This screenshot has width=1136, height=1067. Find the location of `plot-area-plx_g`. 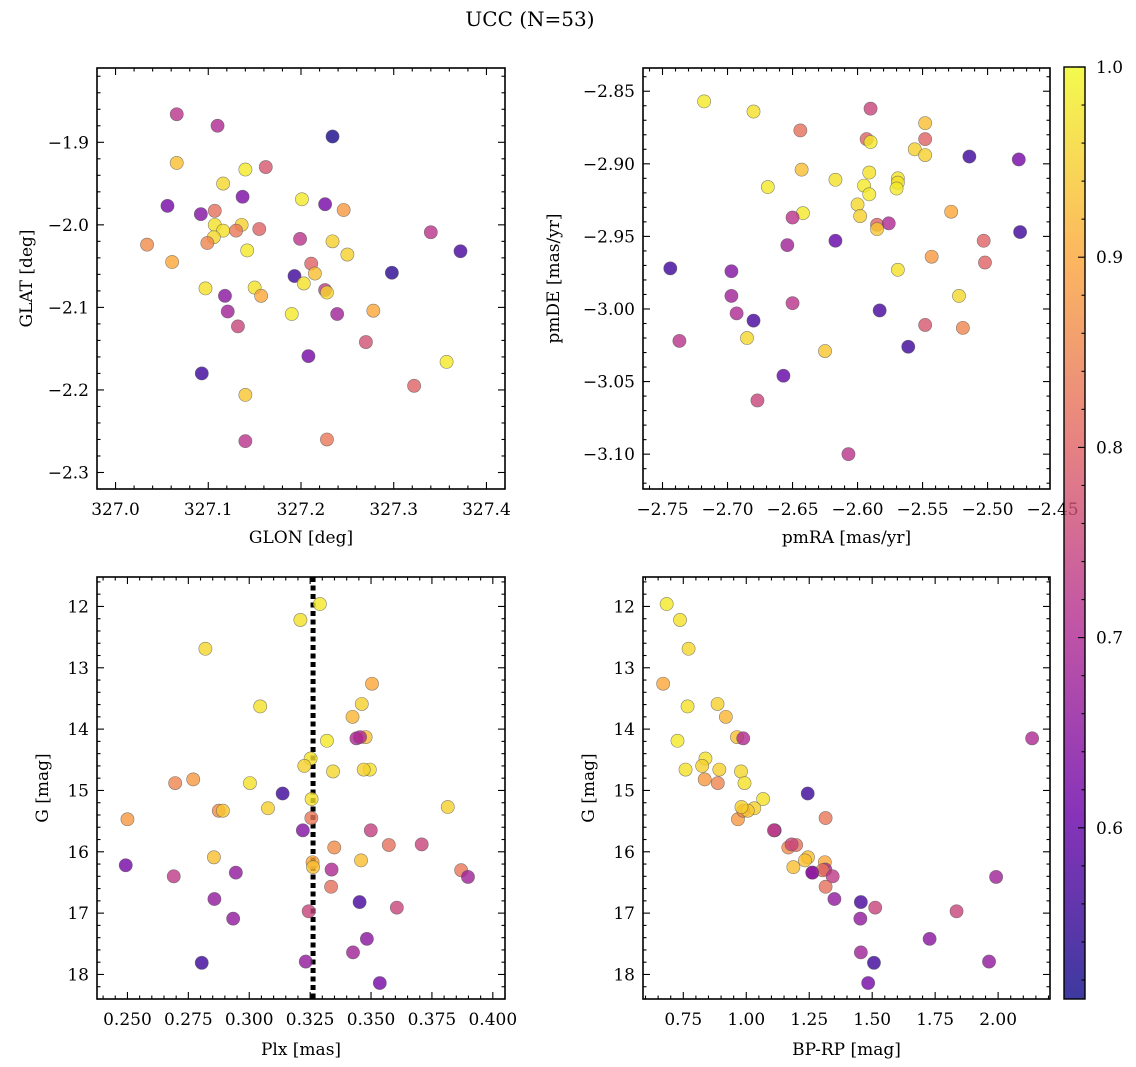

plot-area-plx_g is located at coordinates (296, 788).